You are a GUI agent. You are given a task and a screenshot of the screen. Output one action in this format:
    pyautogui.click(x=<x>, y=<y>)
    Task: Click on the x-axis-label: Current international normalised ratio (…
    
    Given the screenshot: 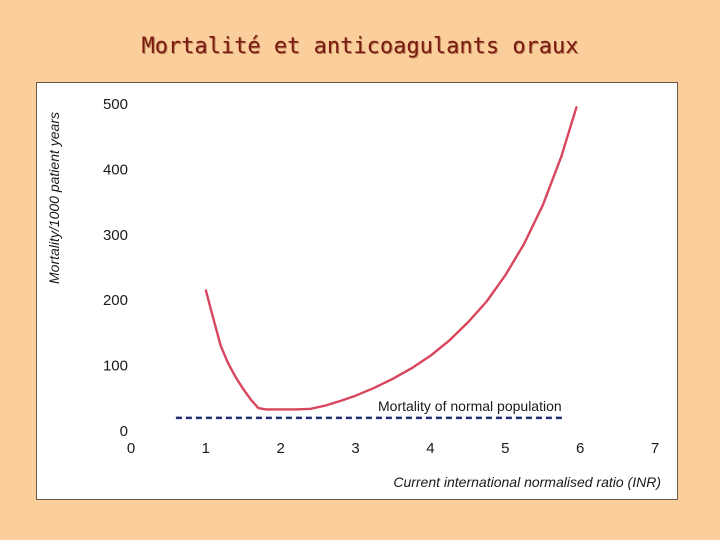 What is the action you would take?
    pyautogui.click(x=527, y=482)
    